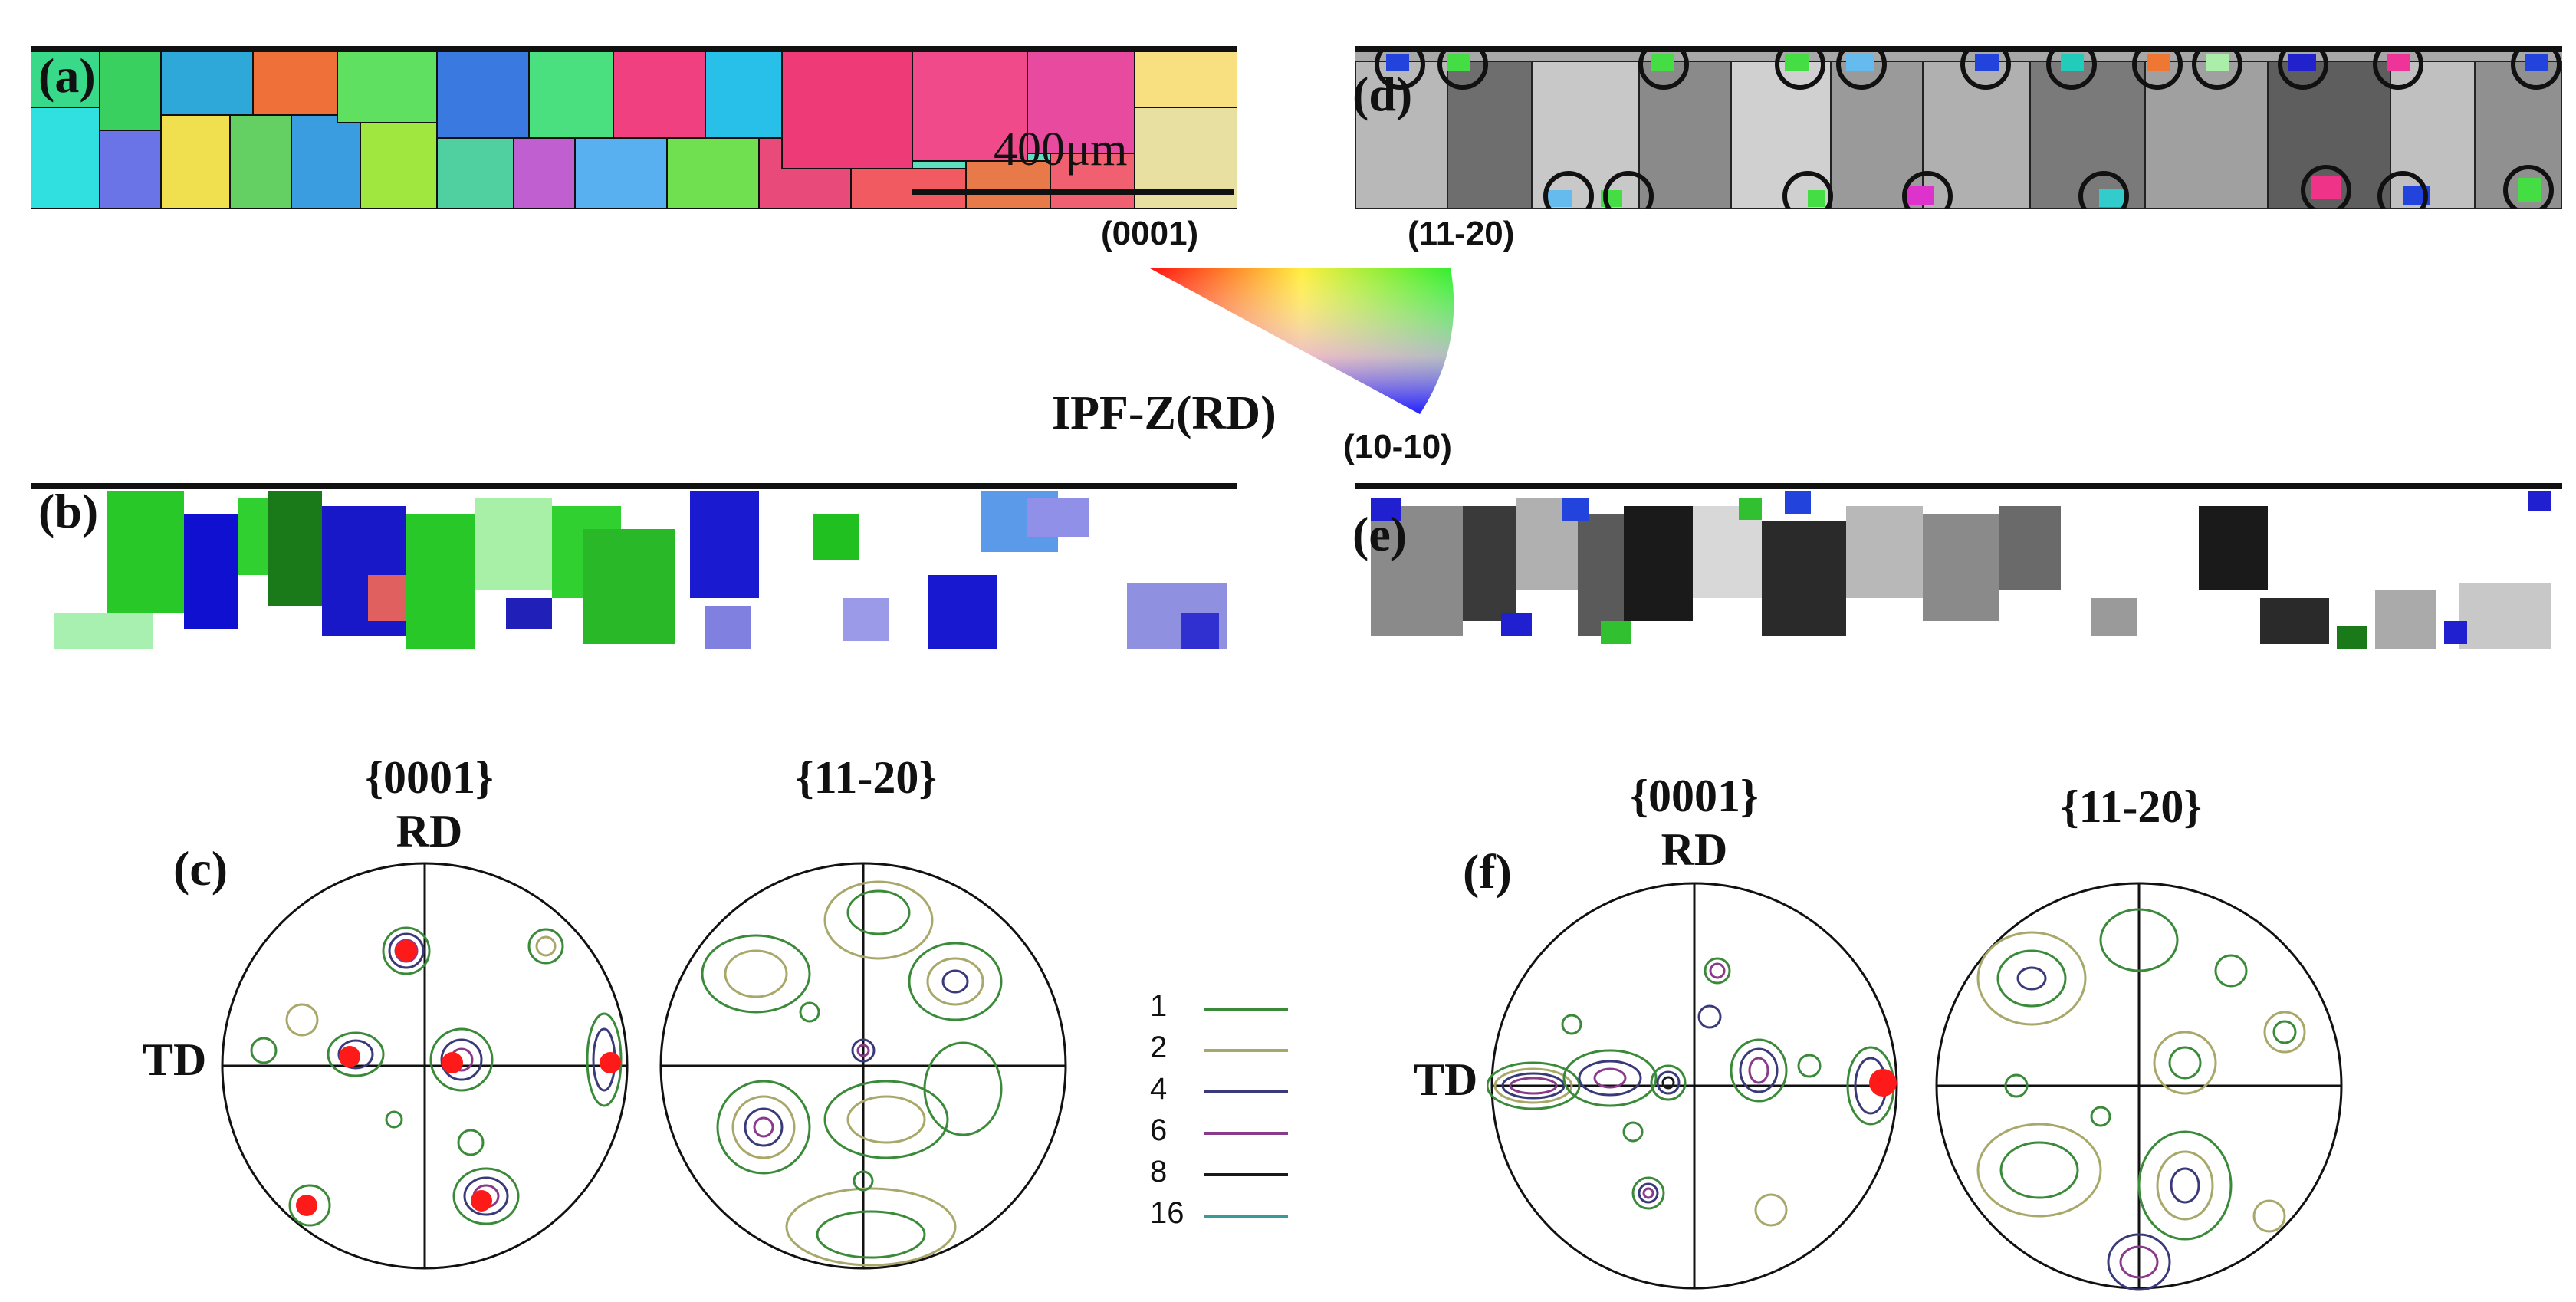 This screenshot has width=2576, height=1302. What do you see at coordinates (1302, 341) in the screenshot?
I see `ipf-color-key` at bounding box center [1302, 341].